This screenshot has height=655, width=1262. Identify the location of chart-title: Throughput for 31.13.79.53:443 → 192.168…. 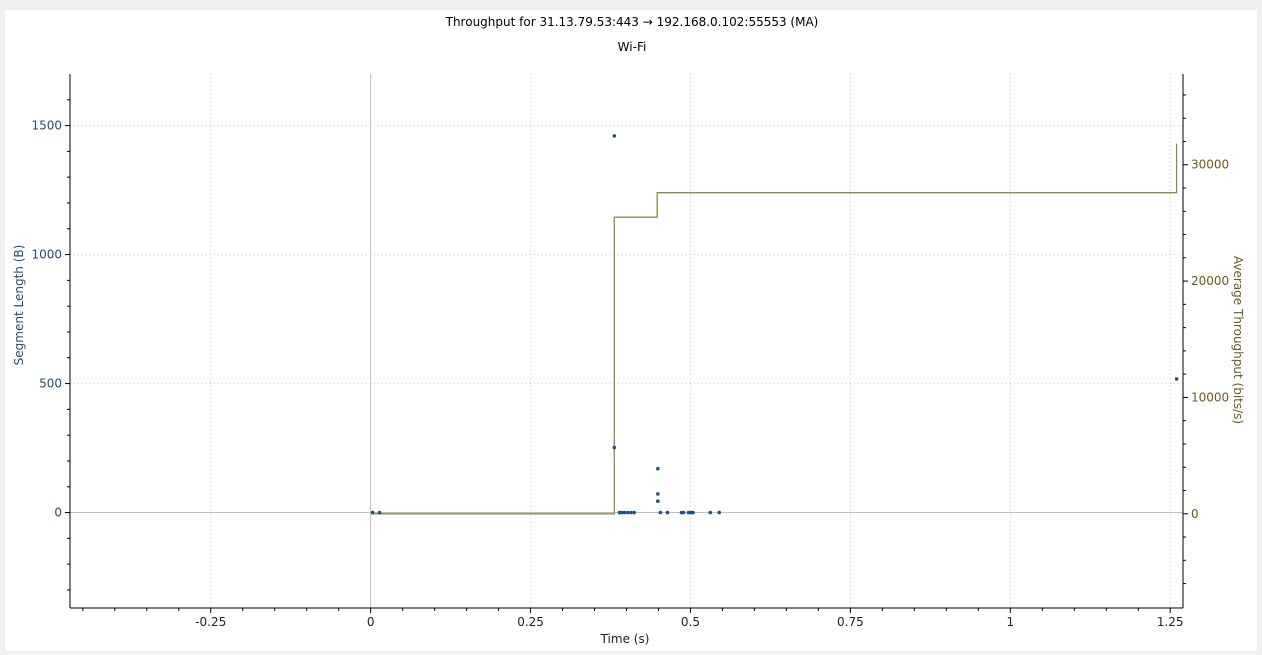
(632, 22).